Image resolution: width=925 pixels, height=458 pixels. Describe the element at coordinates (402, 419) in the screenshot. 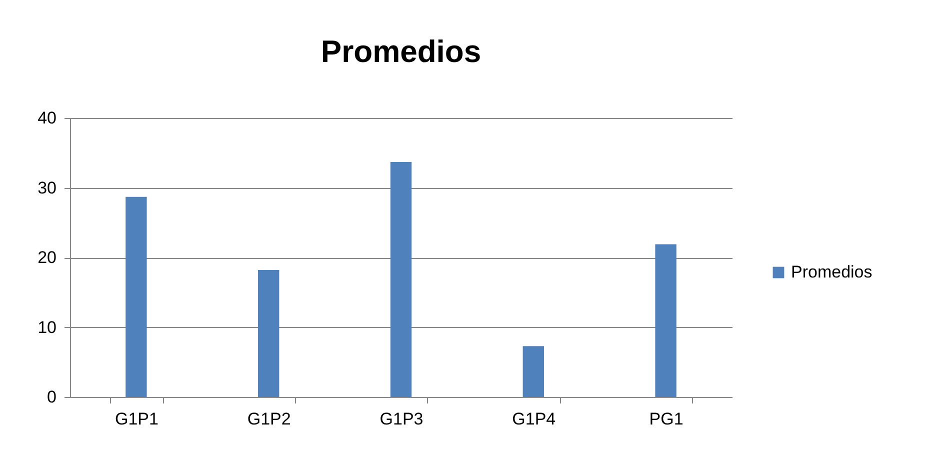

I see `x-tick-label: G1P3` at that location.